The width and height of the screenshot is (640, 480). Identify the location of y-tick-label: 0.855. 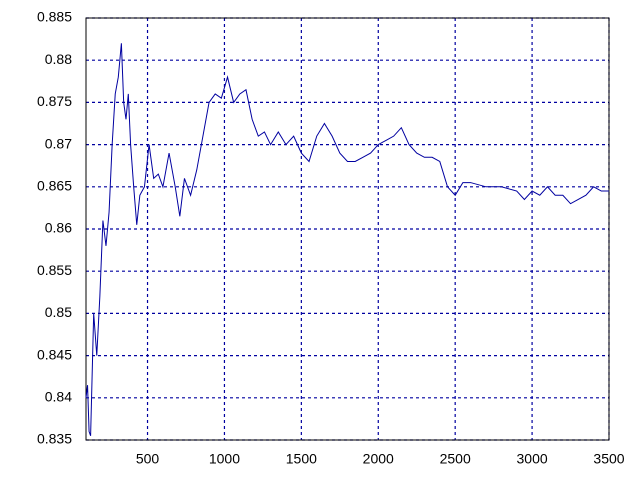
(54, 270).